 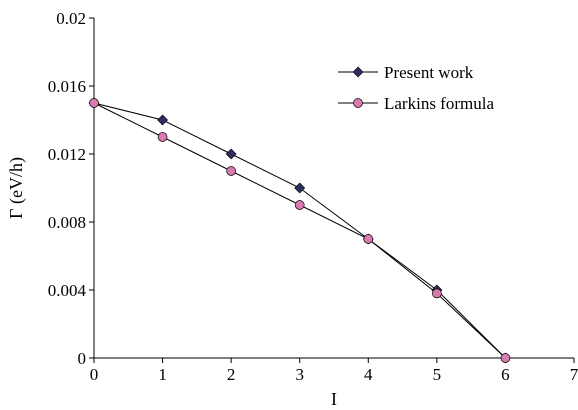 I want to click on x-tick-label: 0, so click(x=94, y=374).